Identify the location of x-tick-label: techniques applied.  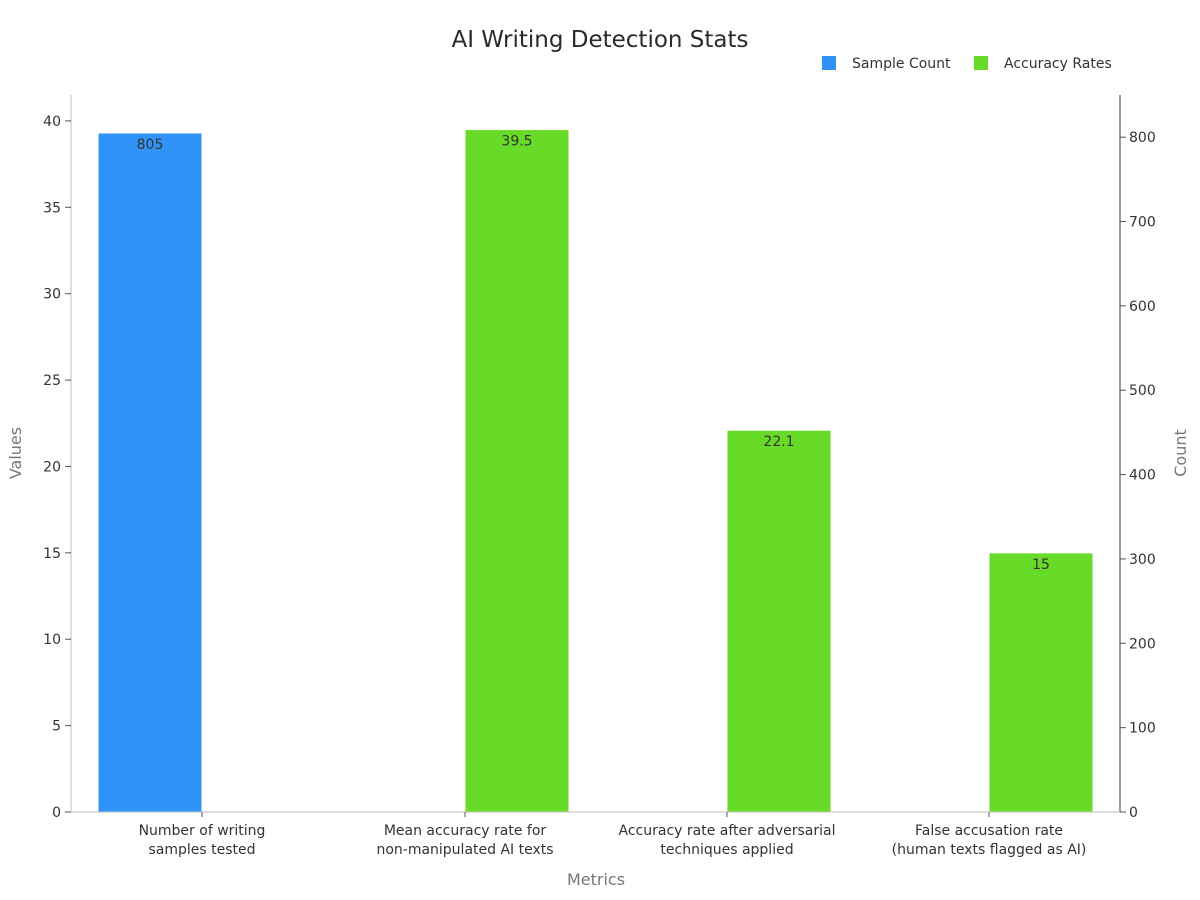
(726, 850).